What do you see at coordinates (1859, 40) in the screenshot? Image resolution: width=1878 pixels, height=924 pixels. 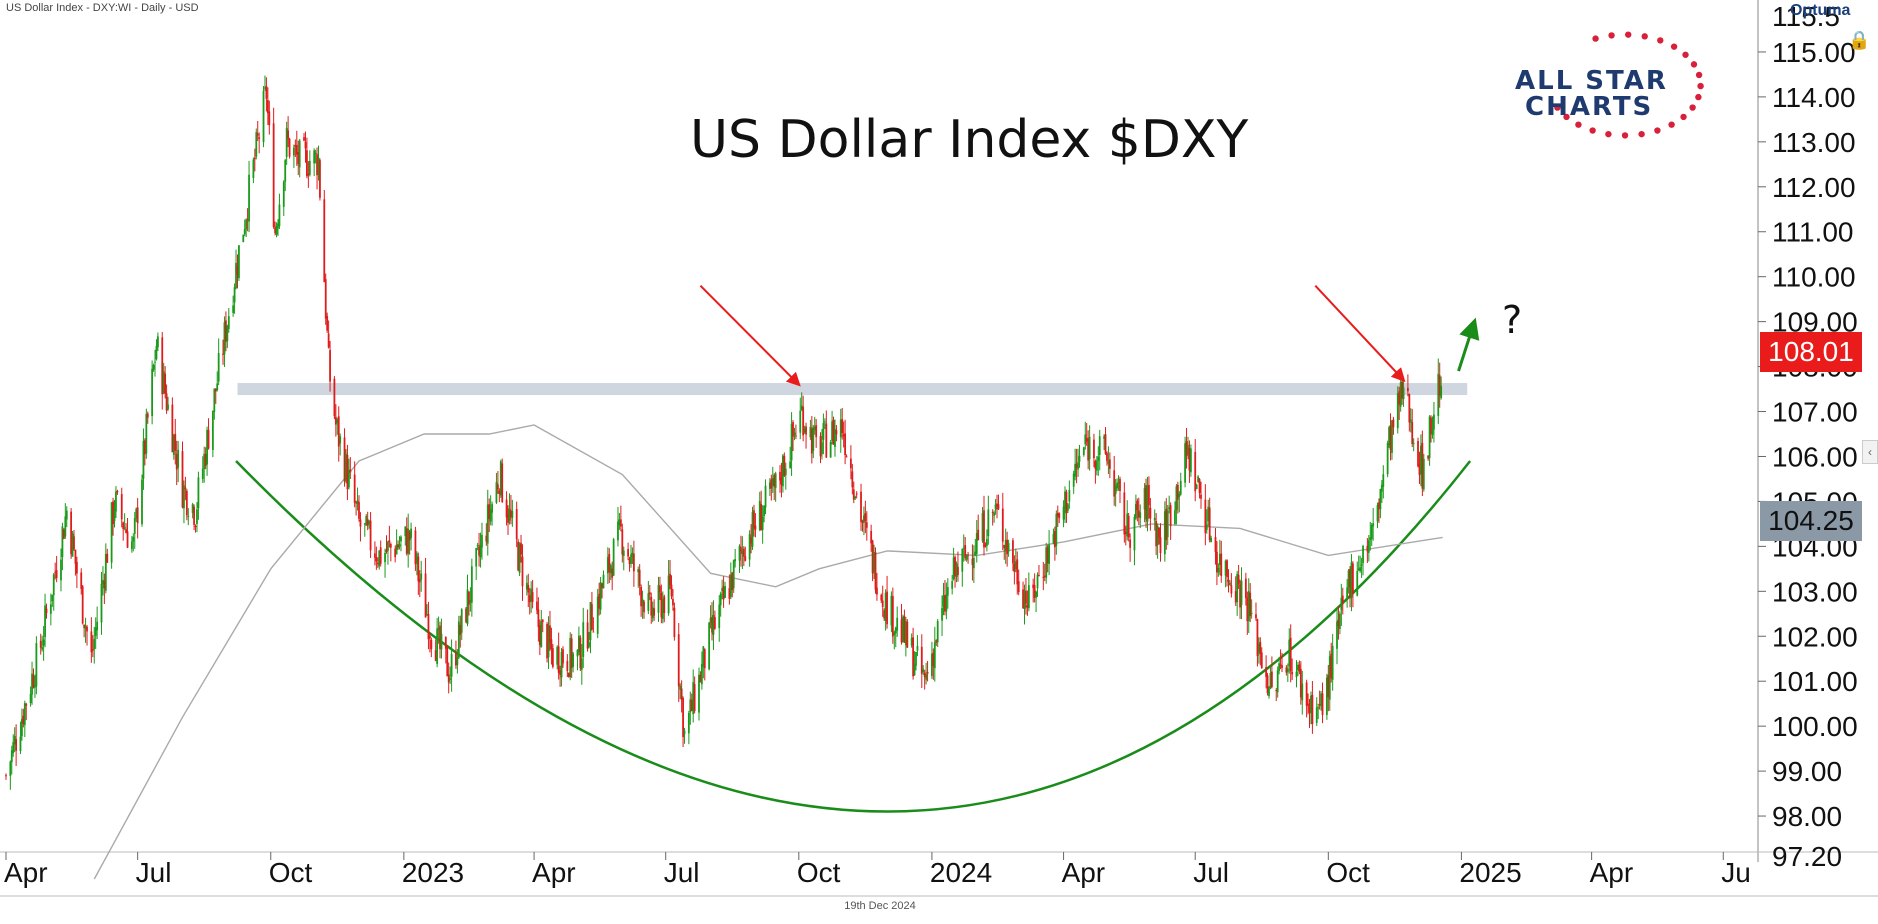 I see `lock-icon: 🔒` at bounding box center [1859, 40].